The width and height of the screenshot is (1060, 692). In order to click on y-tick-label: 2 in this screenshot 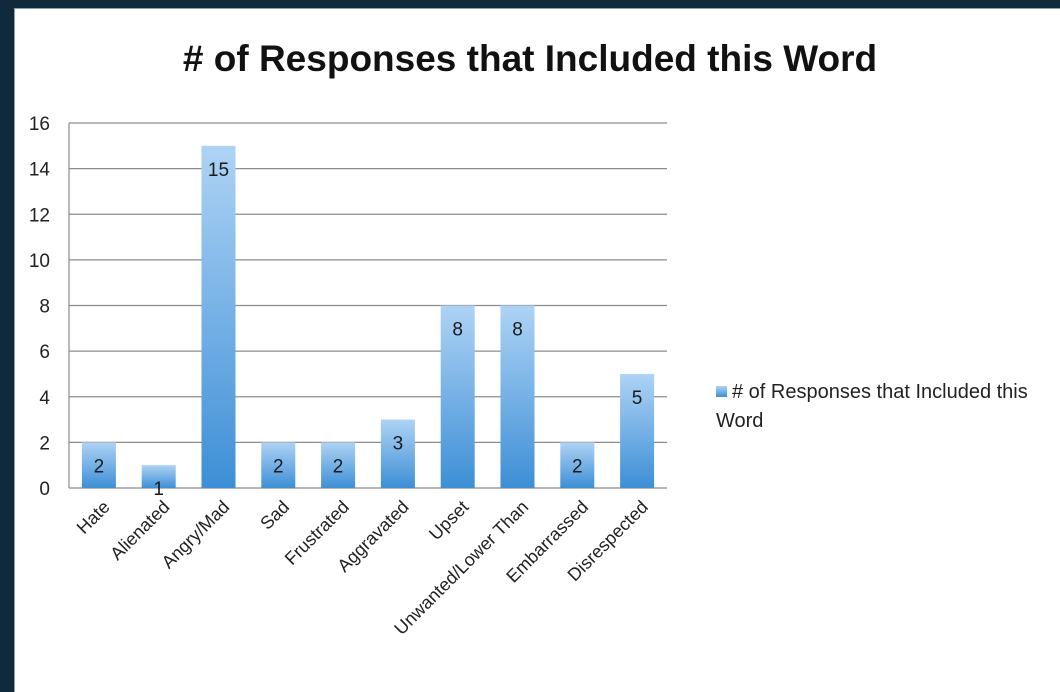, I will do `click(44, 443)`.